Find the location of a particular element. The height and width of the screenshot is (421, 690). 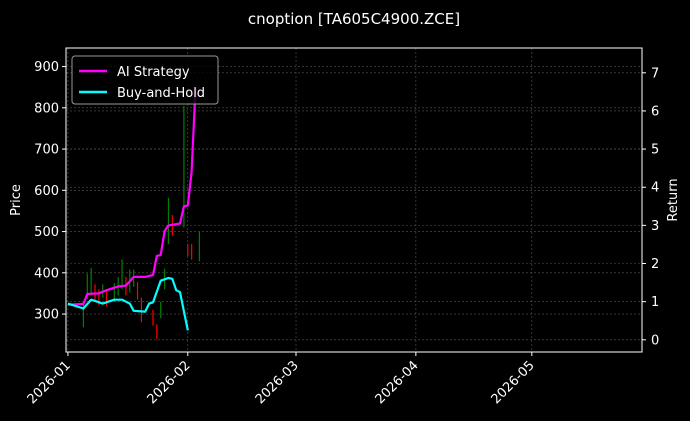

y-tick-label: 800 is located at coordinates (46, 108).